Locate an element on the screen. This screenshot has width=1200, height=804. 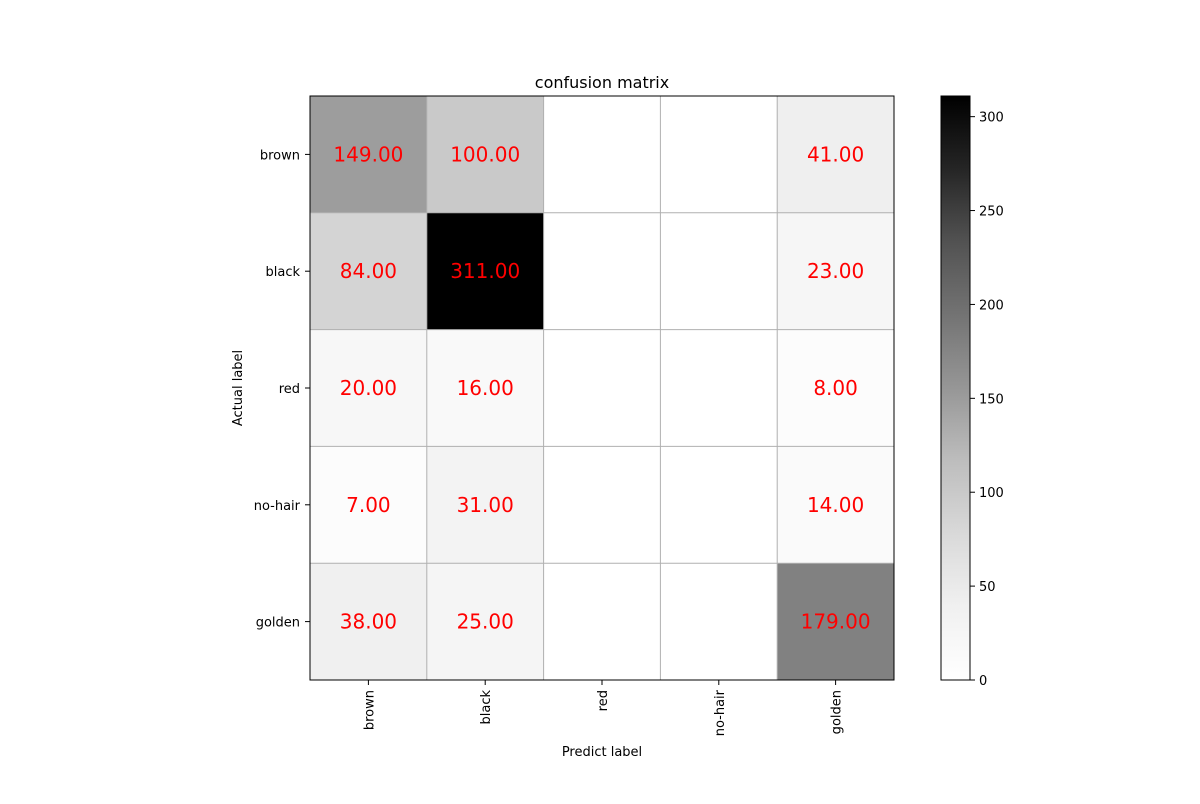
cell-value-label: 84.00 is located at coordinates (368, 271).